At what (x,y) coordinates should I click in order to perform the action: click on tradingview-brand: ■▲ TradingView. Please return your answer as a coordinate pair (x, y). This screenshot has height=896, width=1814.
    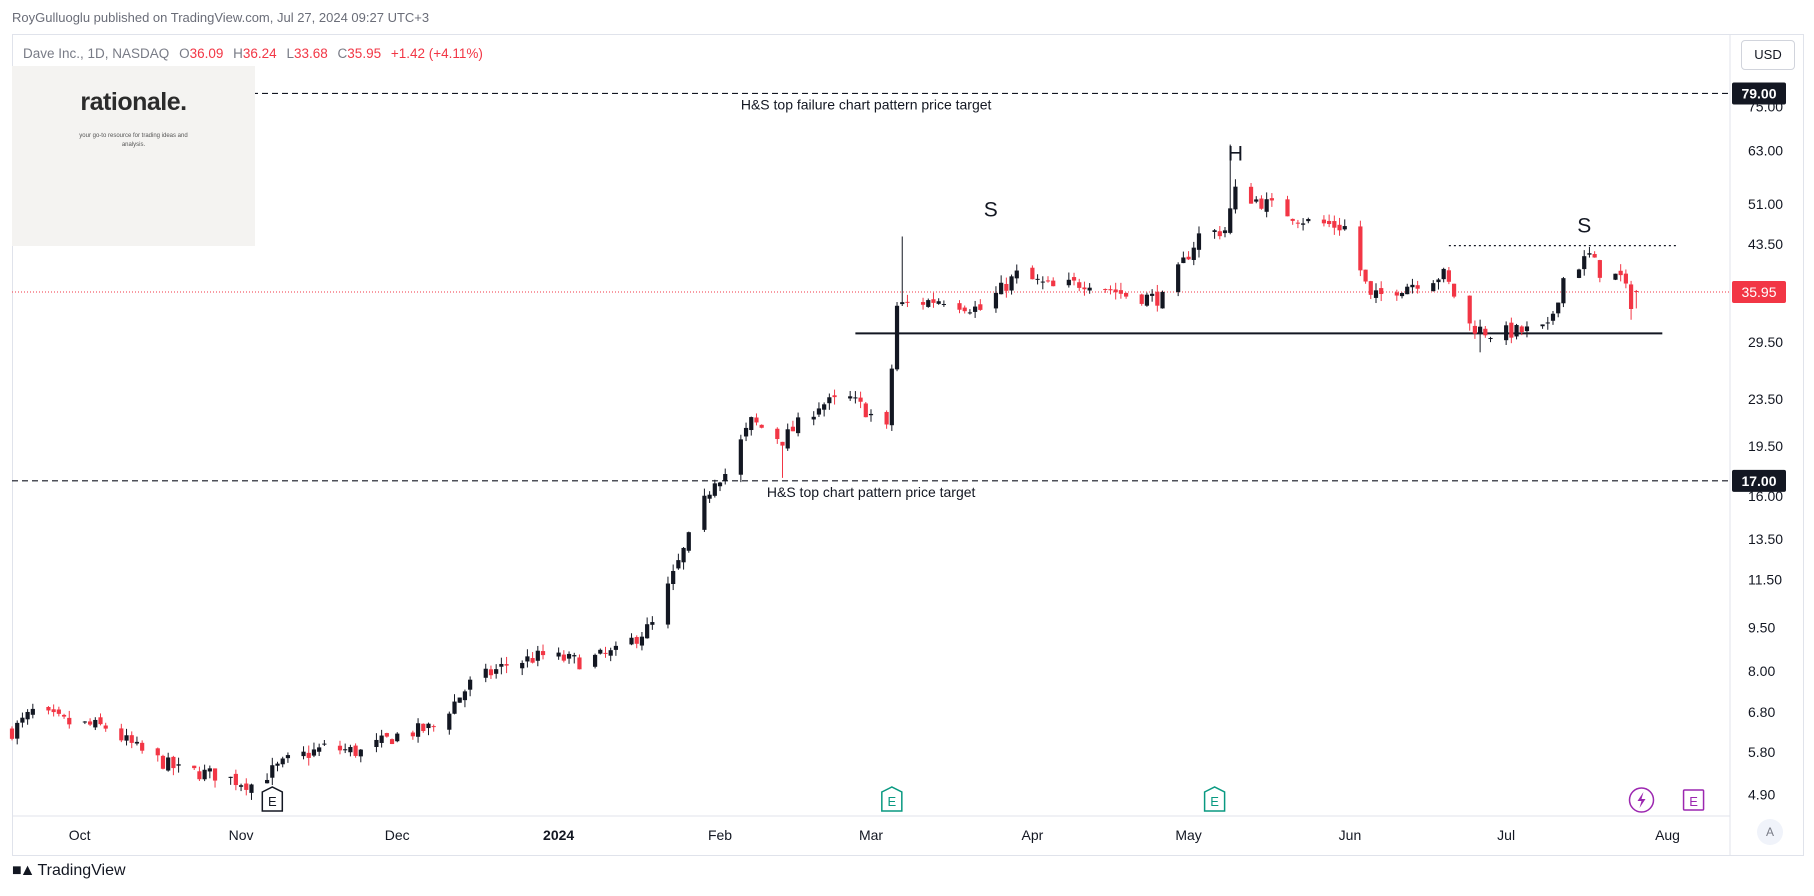
    Looking at the image, I should click on (69, 871).